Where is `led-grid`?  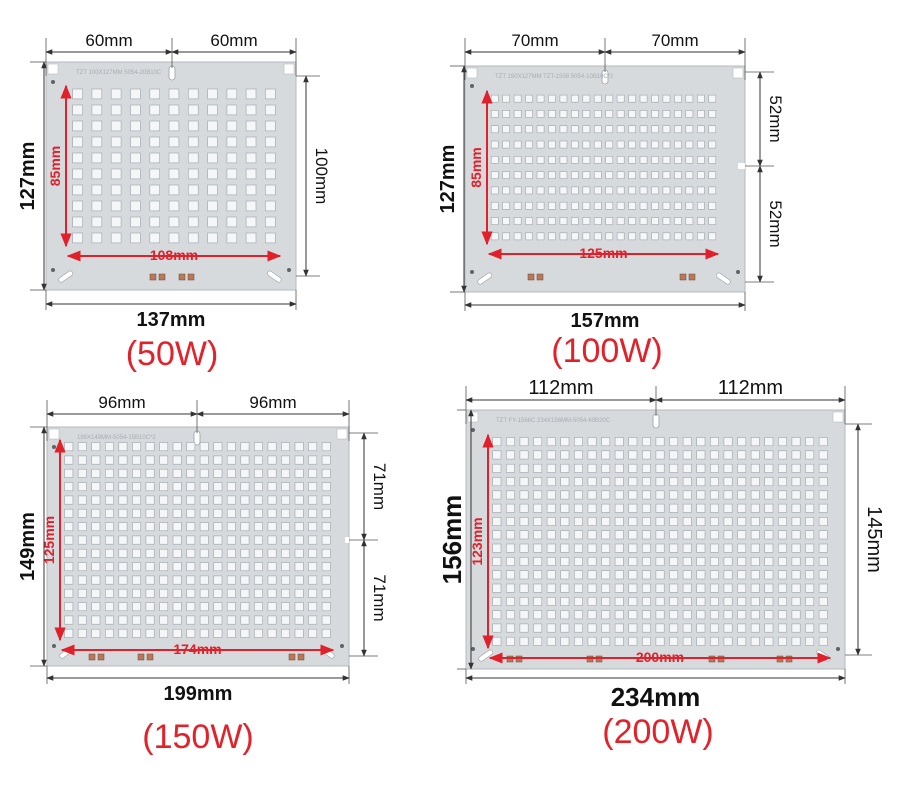
led-grid is located at coordinates (603, 167).